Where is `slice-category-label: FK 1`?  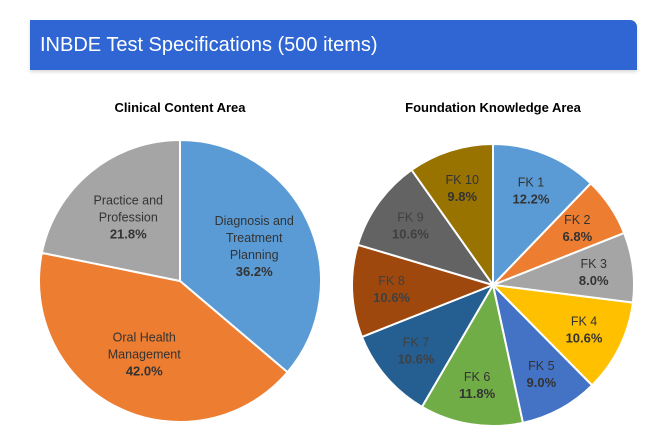 slice-category-label: FK 1 is located at coordinates (531, 182).